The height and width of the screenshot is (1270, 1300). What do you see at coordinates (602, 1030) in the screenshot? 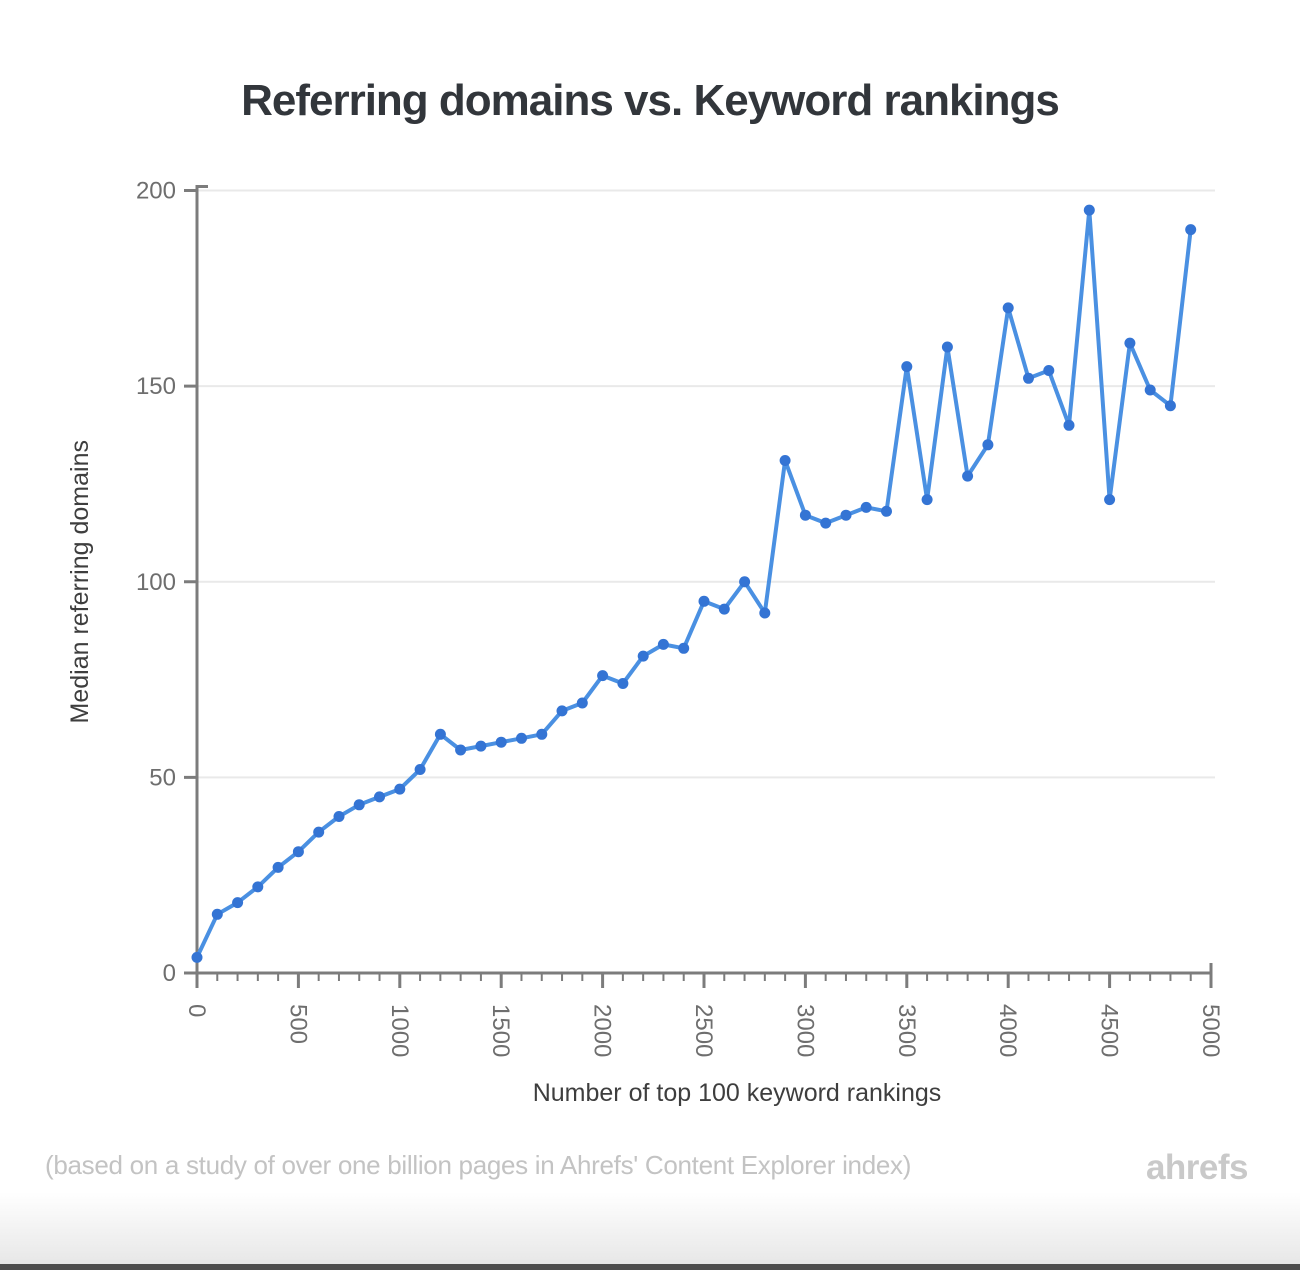
I see `svg-text: 2000` at bounding box center [602, 1030].